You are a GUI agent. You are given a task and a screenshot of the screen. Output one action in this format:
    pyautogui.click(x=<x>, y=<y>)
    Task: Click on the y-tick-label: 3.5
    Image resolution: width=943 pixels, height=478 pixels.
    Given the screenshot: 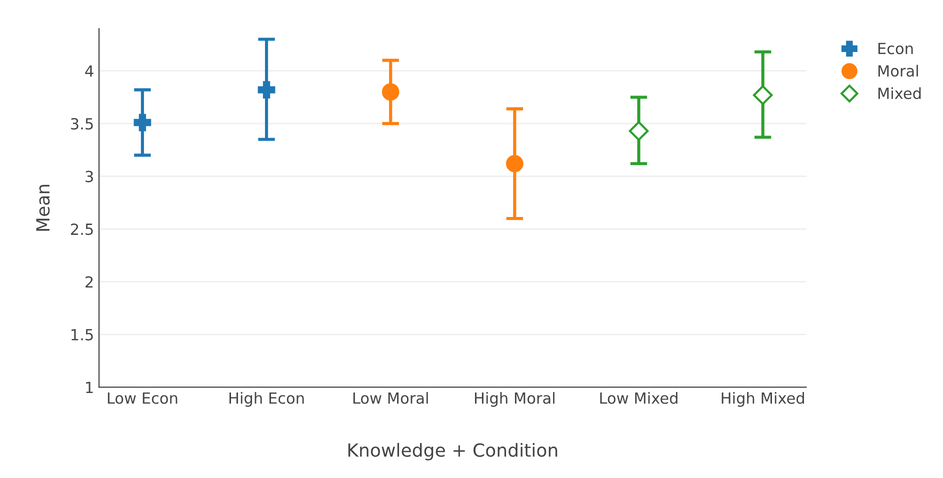 What is the action you would take?
    pyautogui.click(x=82, y=124)
    